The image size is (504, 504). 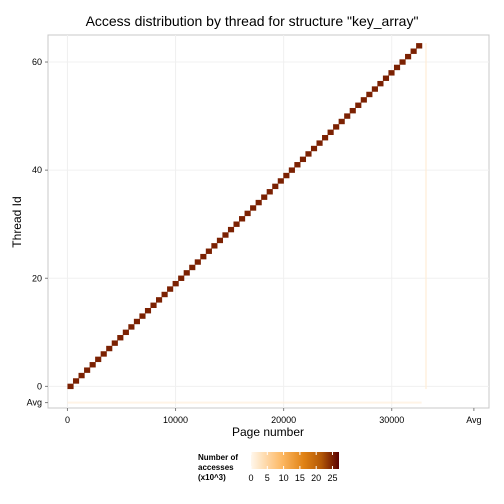 What do you see at coordinates (216, 467) in the screenshot?
I see `legend-title-line-2: accesses` at bounding box center [216, 467].